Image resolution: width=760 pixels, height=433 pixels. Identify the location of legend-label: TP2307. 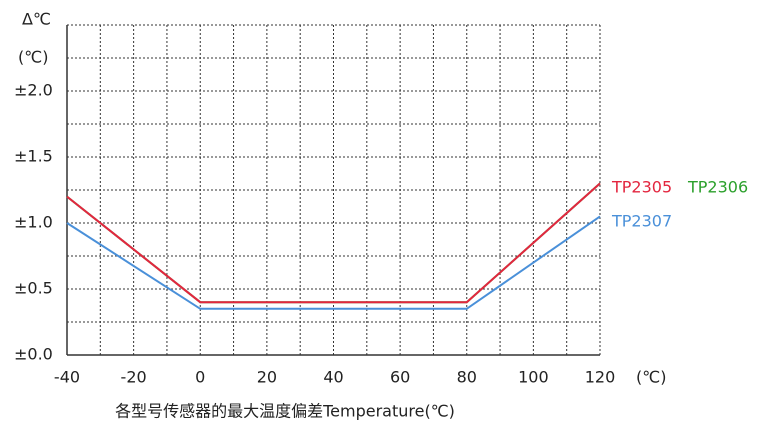
(641, 221).